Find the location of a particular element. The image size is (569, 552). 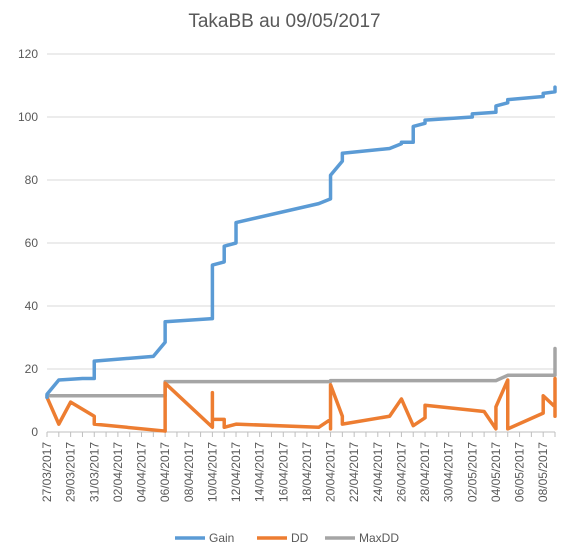

x-tick-label: 20/04/2017 is located at coordinates (331, 472).